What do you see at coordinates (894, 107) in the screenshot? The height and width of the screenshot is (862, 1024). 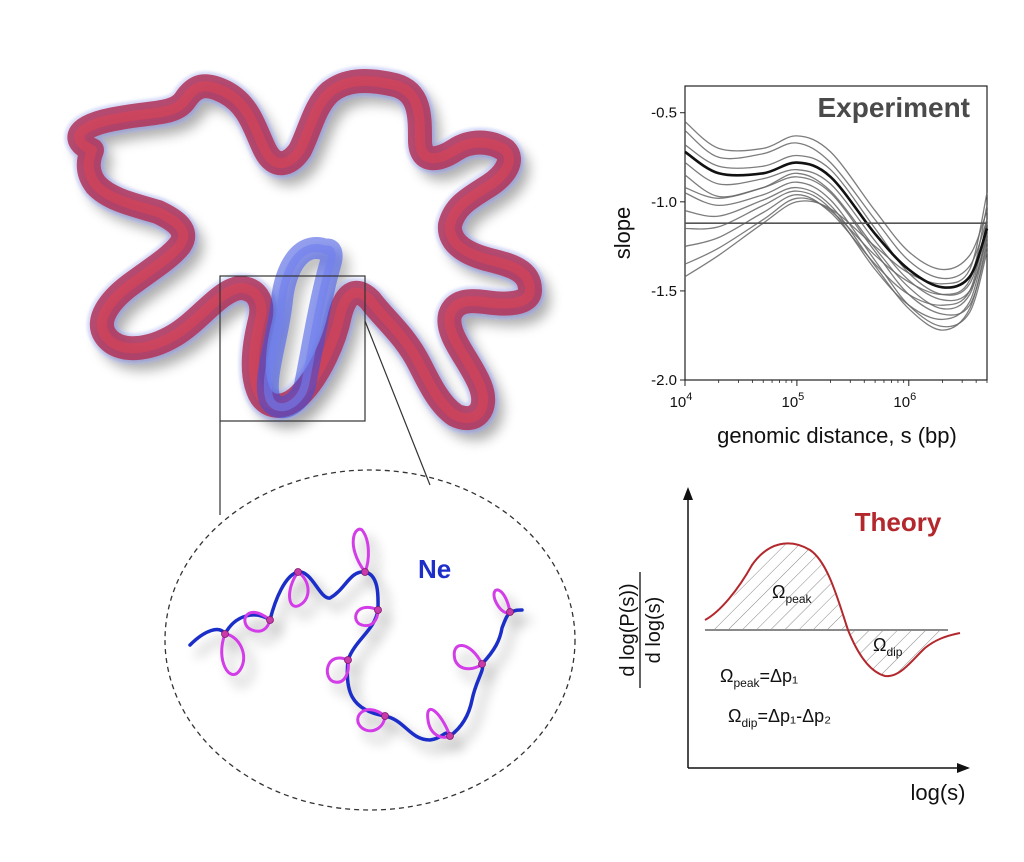 I see `experiment-title: Experiment` at bounding box center [894, 107].